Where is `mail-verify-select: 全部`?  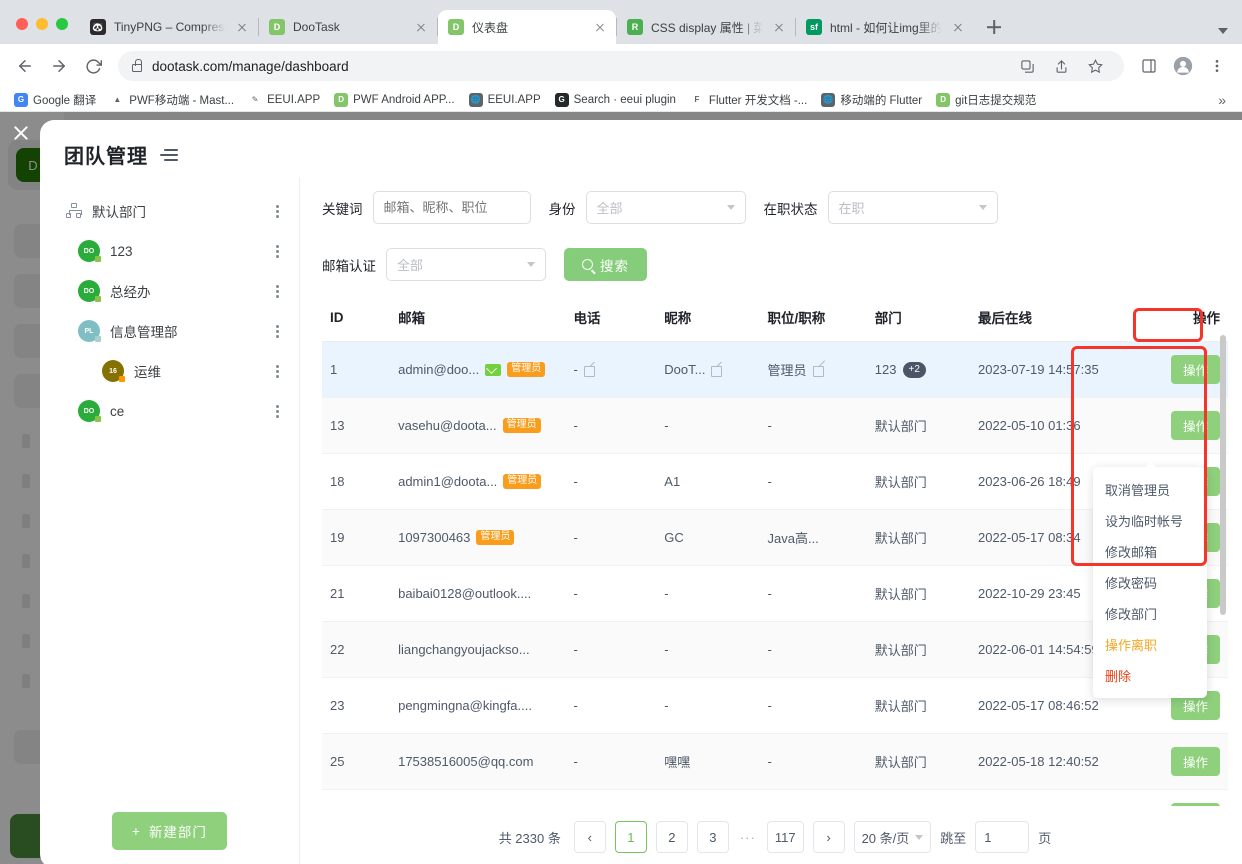
mail-verify-select: 全部 is located at coordinates (466, 264).